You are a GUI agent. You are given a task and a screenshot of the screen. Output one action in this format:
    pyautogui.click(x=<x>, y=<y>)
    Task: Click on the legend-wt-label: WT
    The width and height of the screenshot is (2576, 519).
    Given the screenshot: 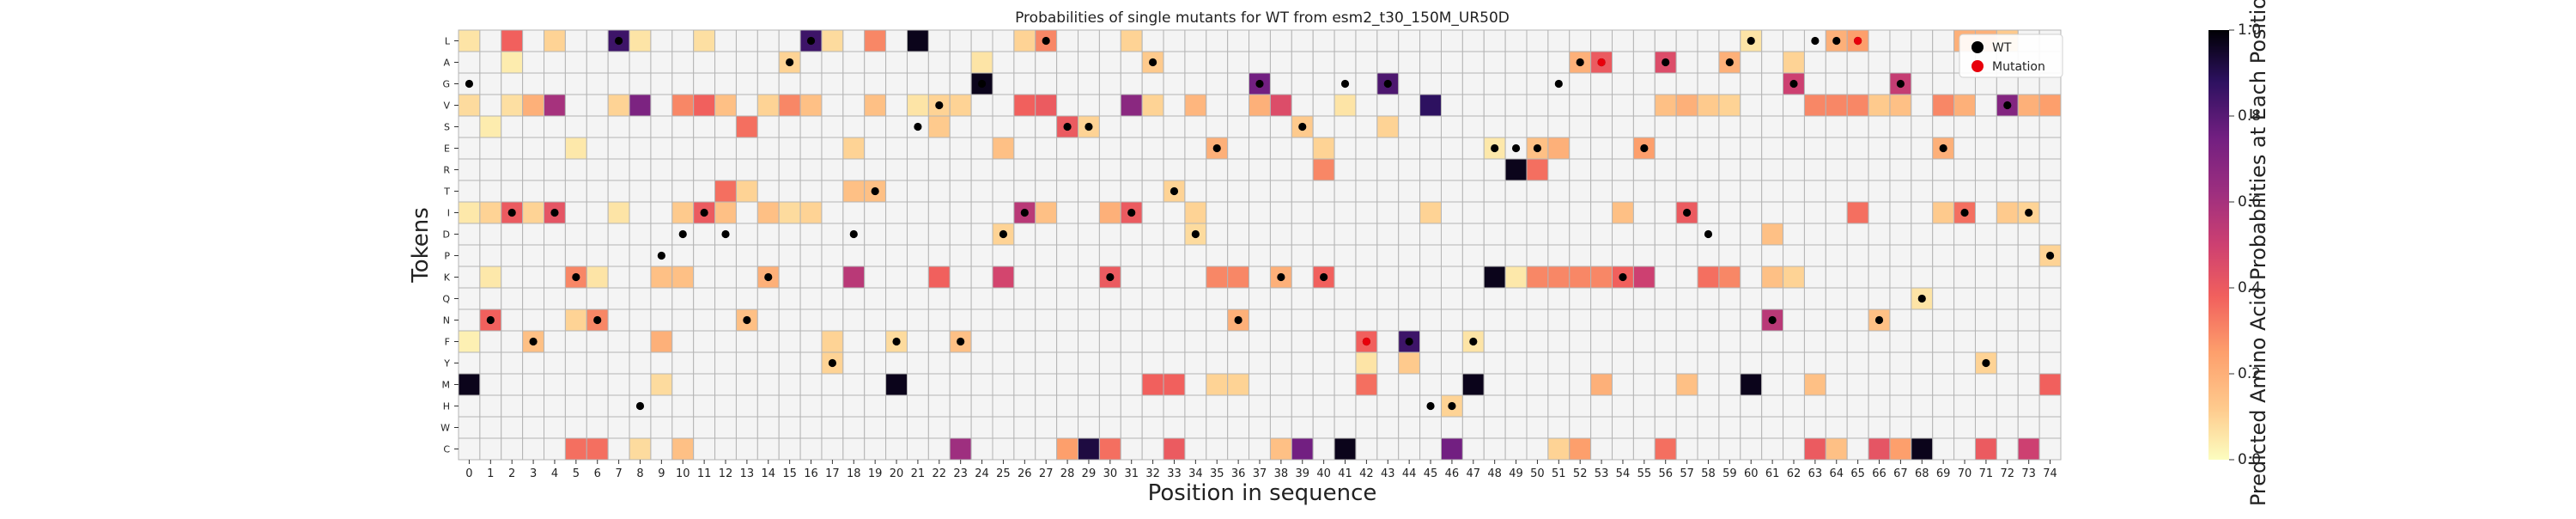 What is the action you would take?
    pyautogui.click(x=2002, y=48)
    